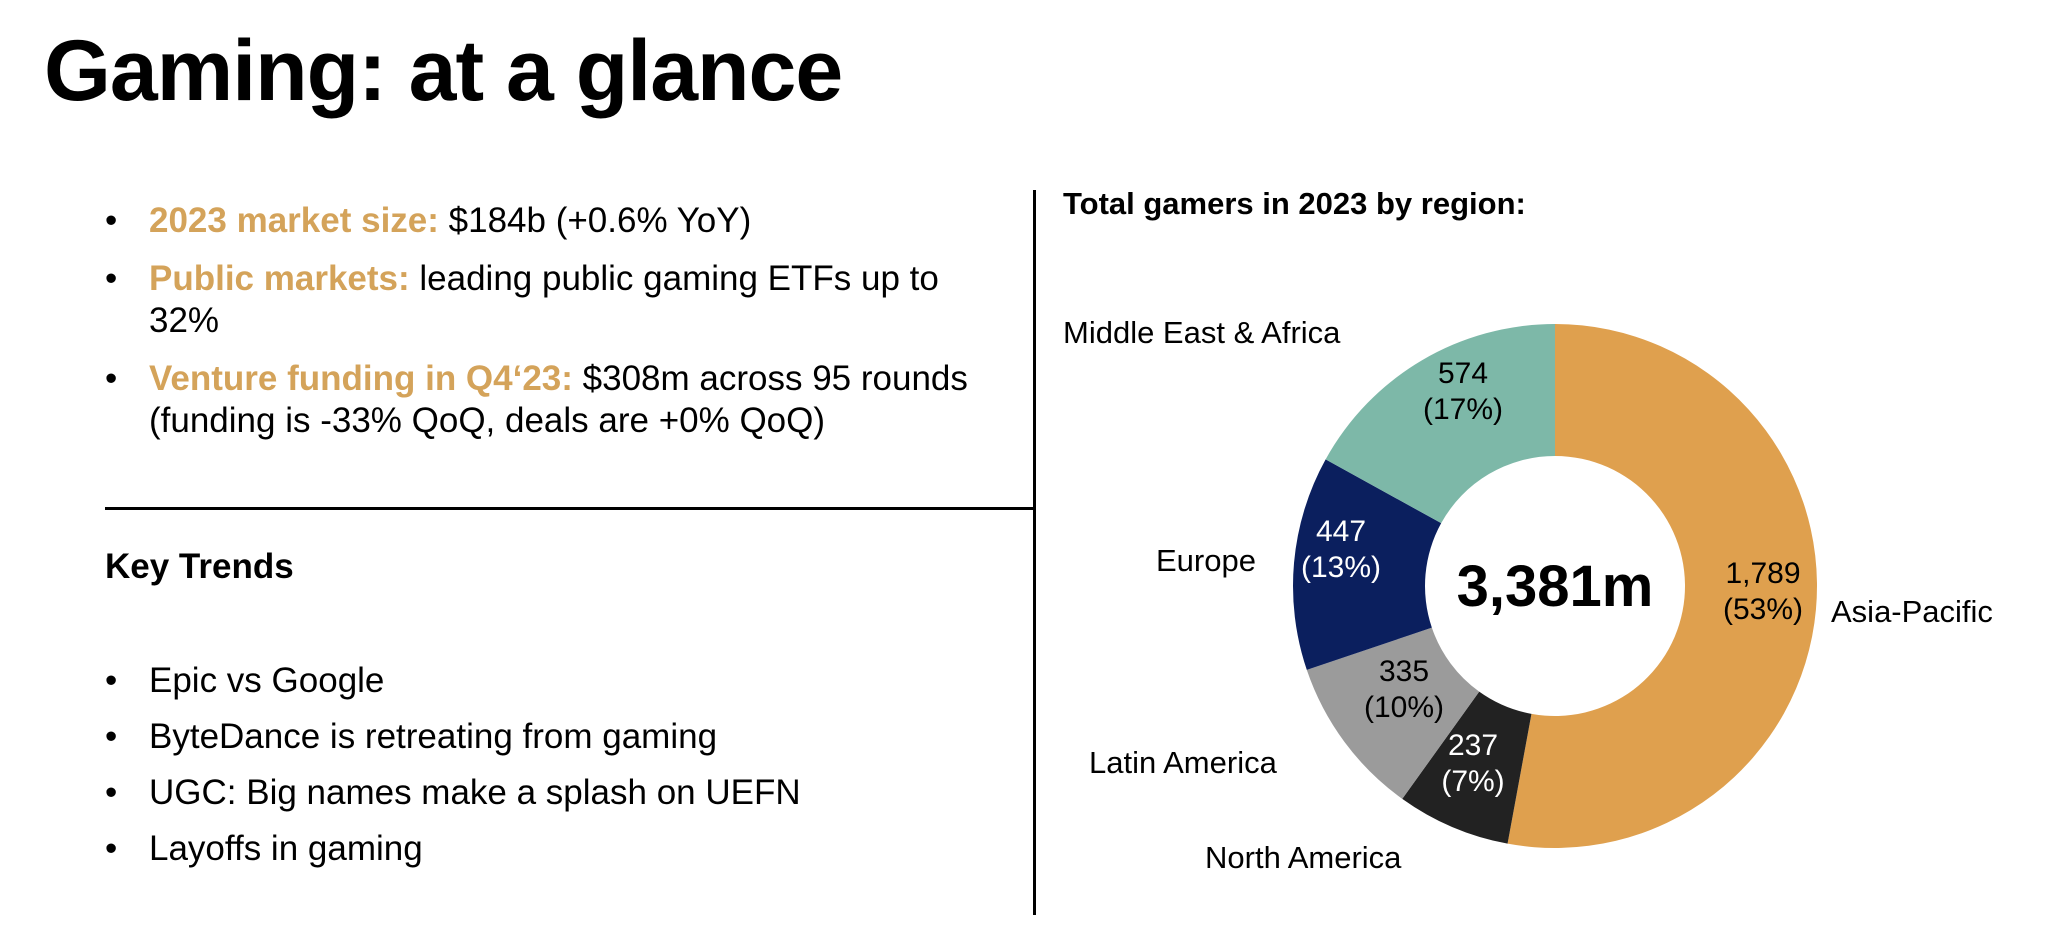 The width and height of the screenshot is (2058, 936). What do you see at coordinates (1404, 707) in the screenshot?
I see `slice-percent-label: (10%)` at bounding box center [1404, 707].